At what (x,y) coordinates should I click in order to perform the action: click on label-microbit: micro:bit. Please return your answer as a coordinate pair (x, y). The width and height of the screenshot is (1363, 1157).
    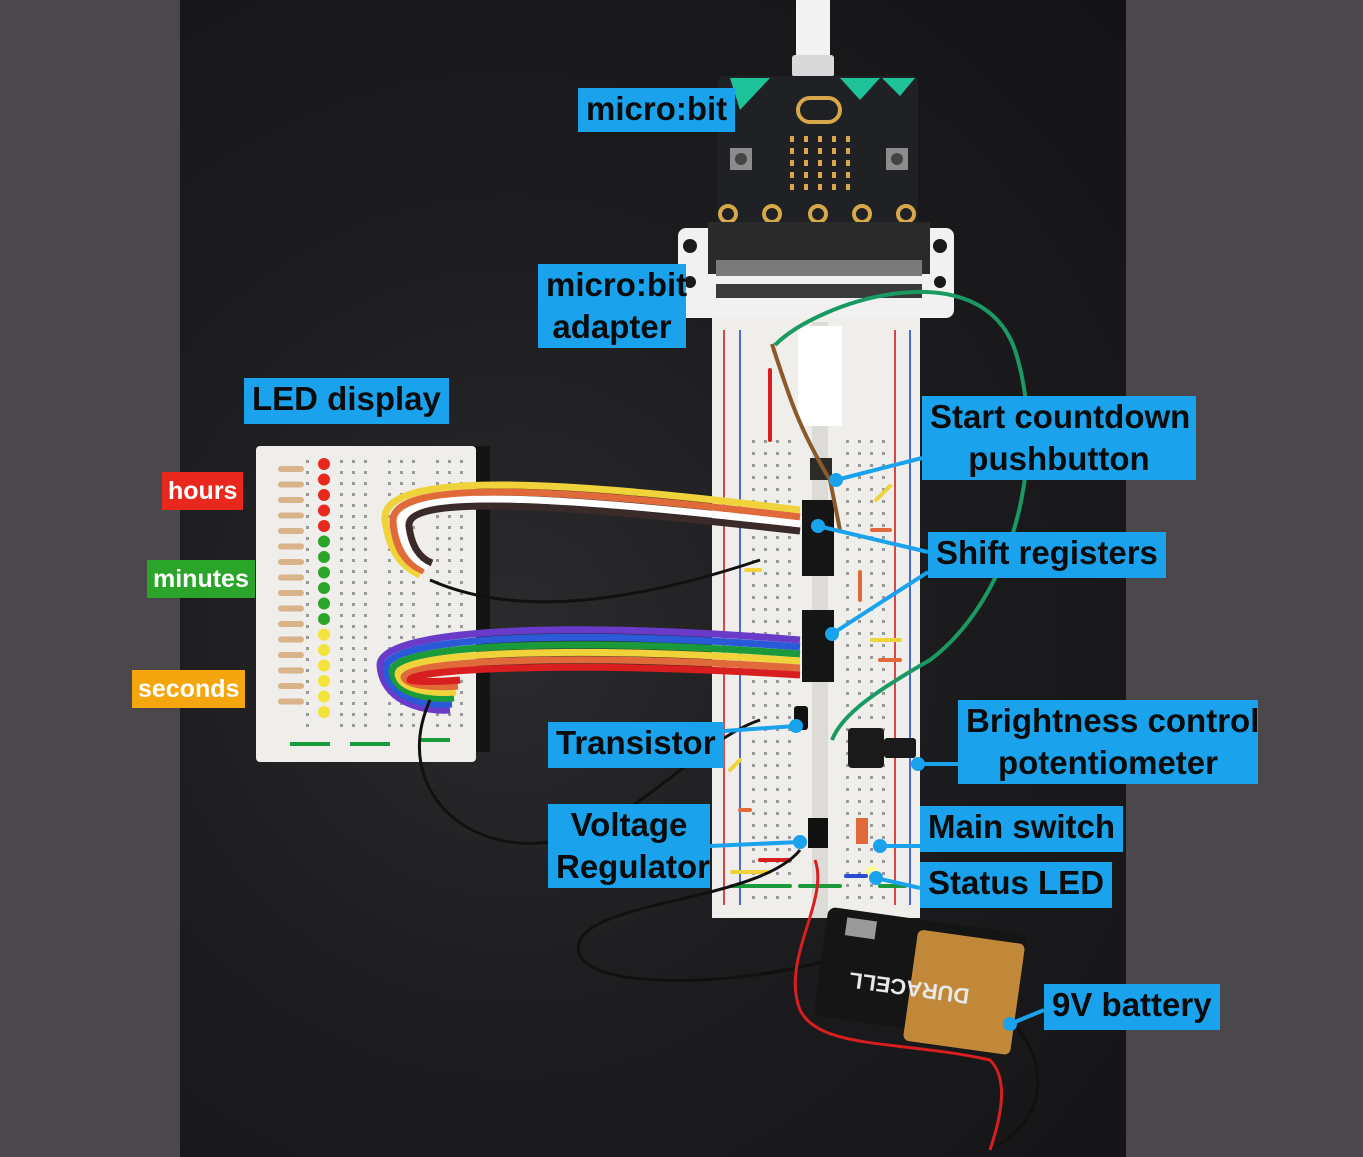
    Looking at the image, I should click on (657, 110).